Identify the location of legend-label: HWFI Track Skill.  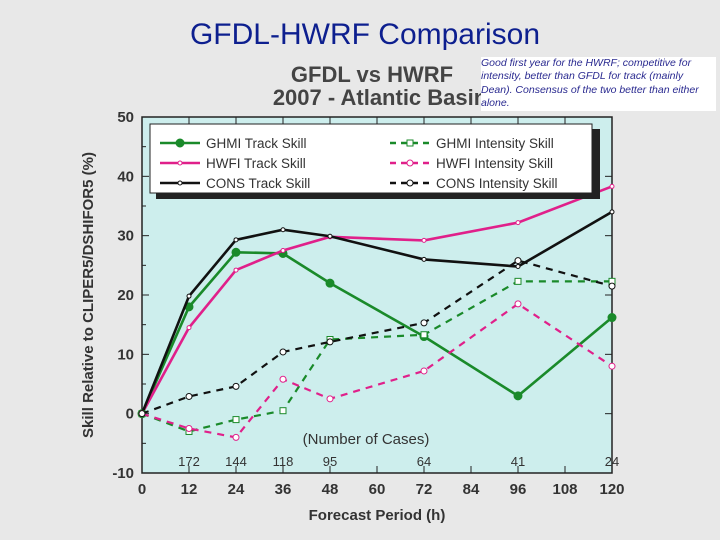
(256, 163).